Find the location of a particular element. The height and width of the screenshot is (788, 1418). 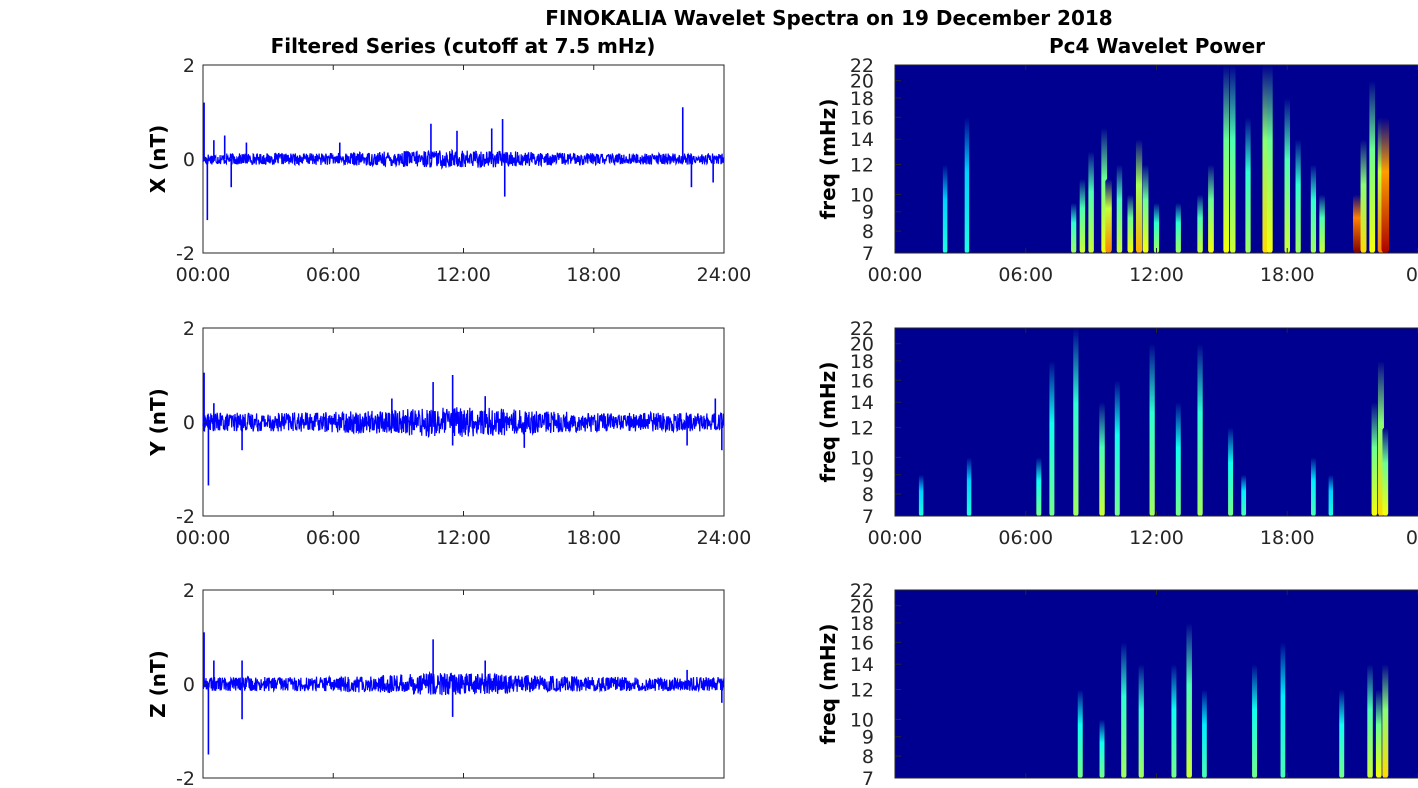

timeseries-panel-z: 2 0 -2 Z (nT) is located at coordinates (435, 684).